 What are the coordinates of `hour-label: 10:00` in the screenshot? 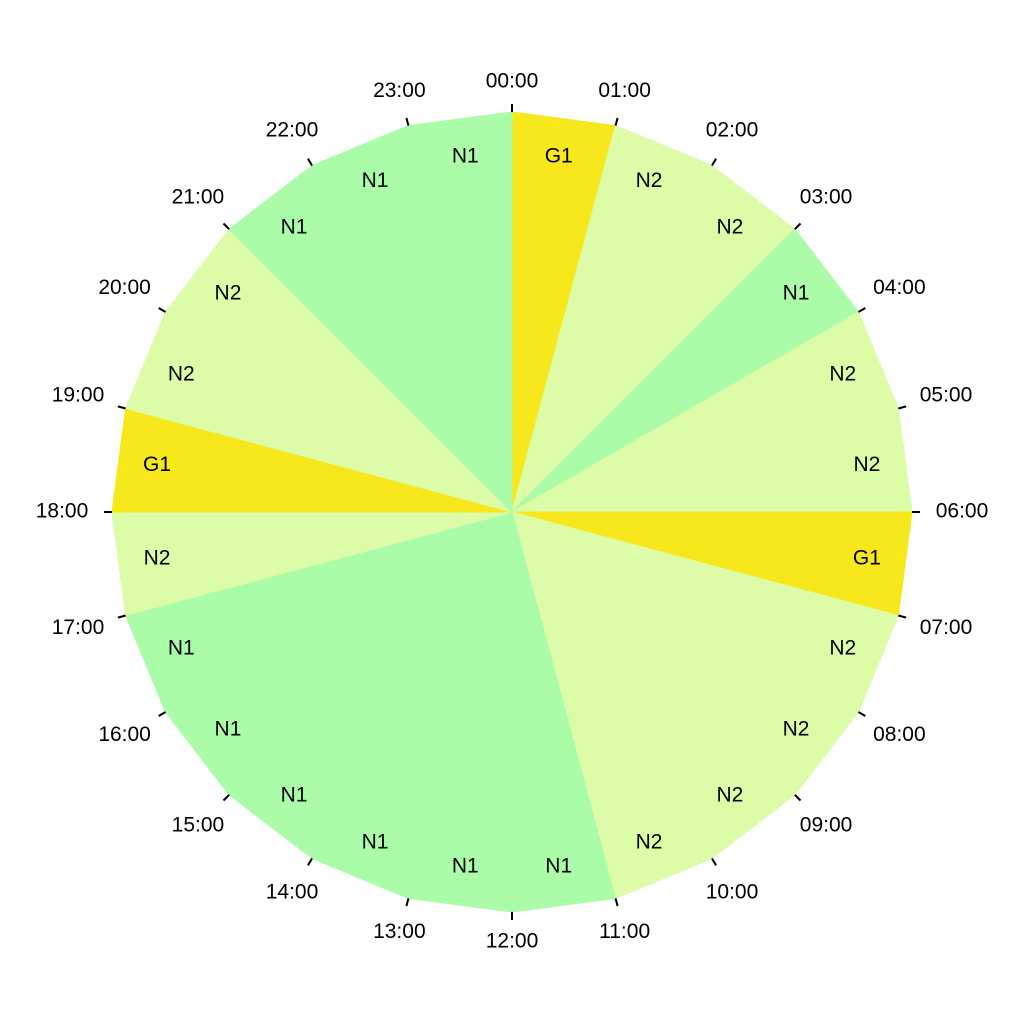 It's located at (732, 892).